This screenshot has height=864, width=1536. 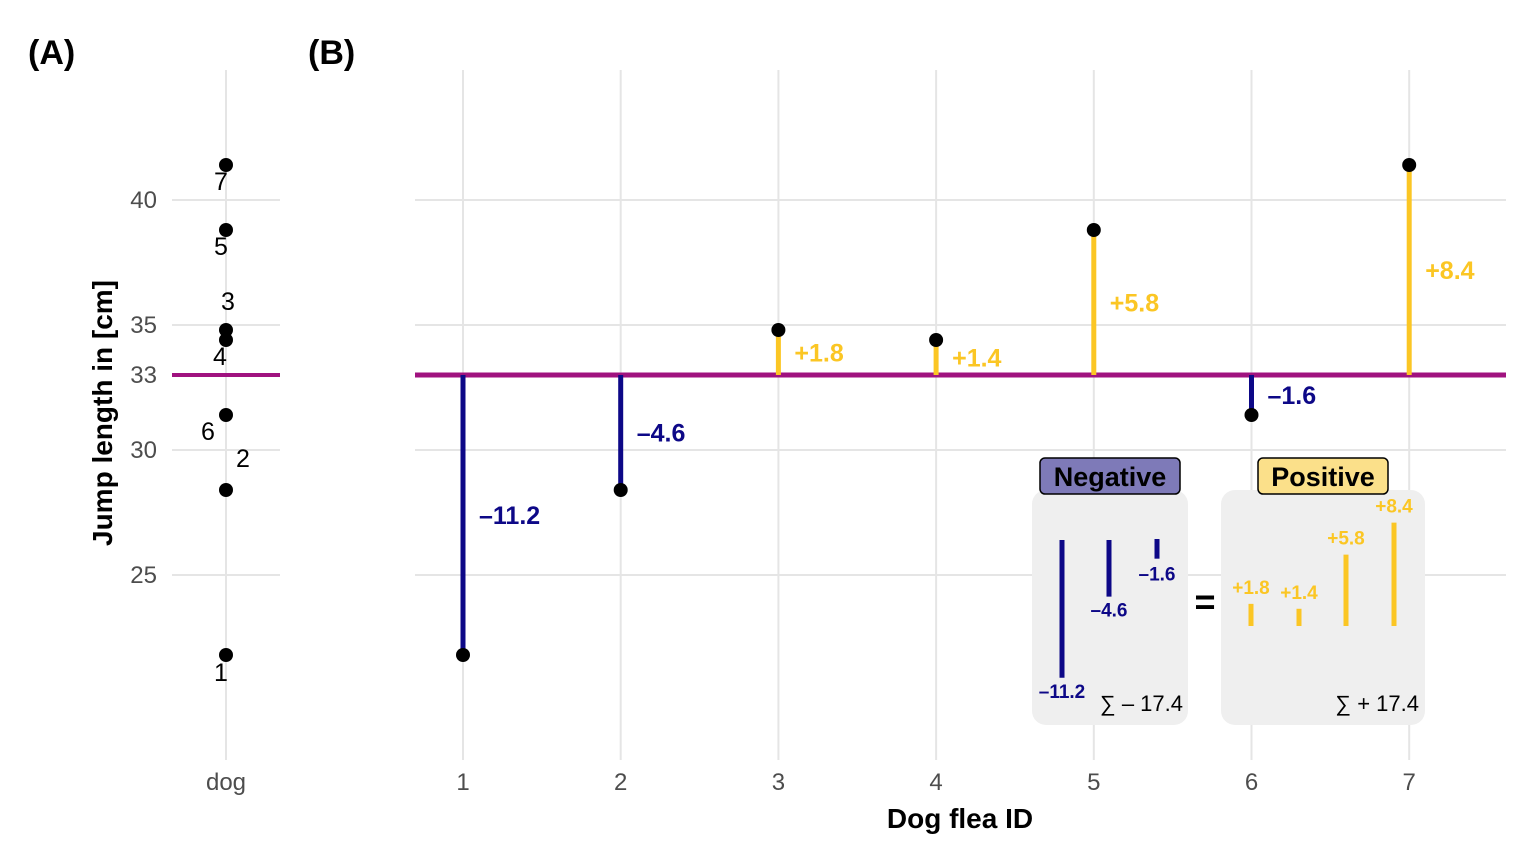 What do you see at coordinates (661, 434) in the screenshot?
I see `residual-label: –4.6` at bounding box center [661, 434].